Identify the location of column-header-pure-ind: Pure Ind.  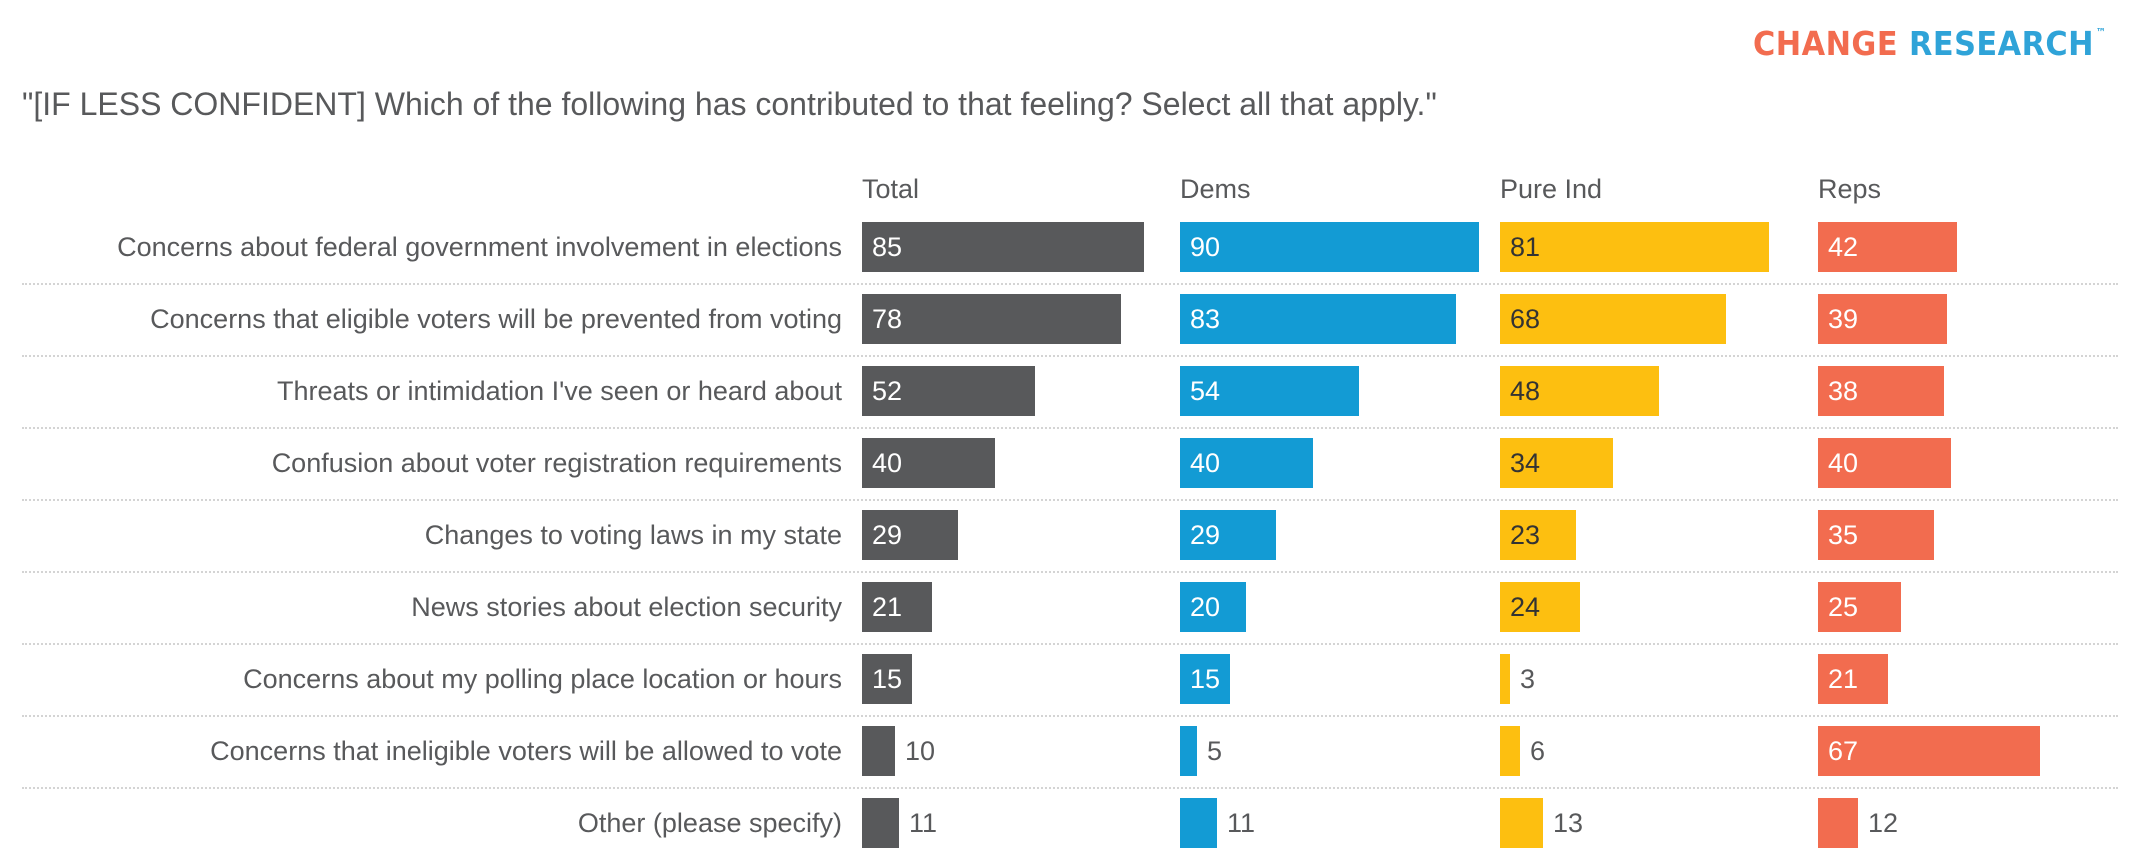
(1551, 189).